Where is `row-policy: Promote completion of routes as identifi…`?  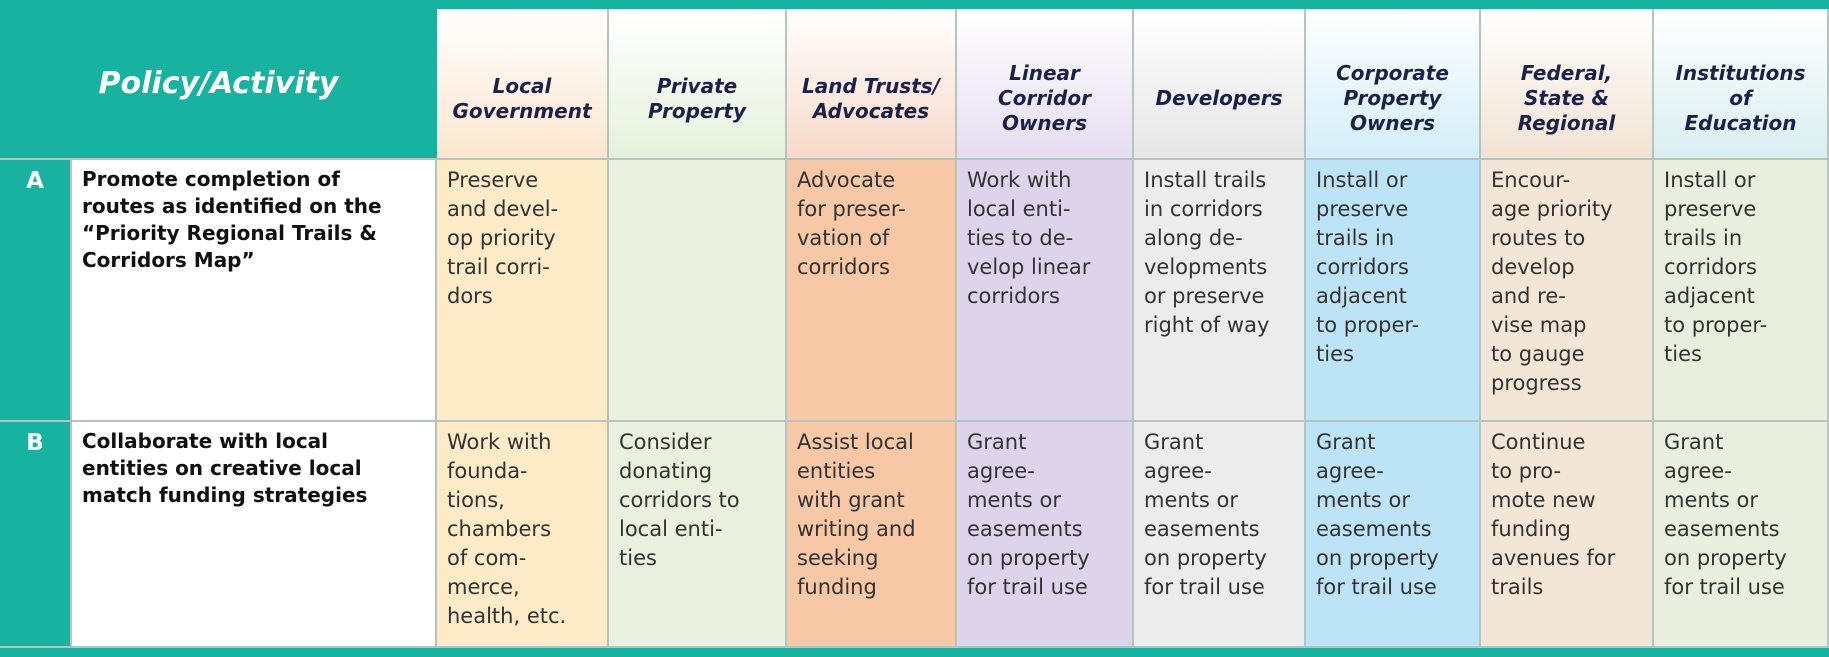 row-policy: Promote completion of routes as identifi… is located at coordinates (254, 291).